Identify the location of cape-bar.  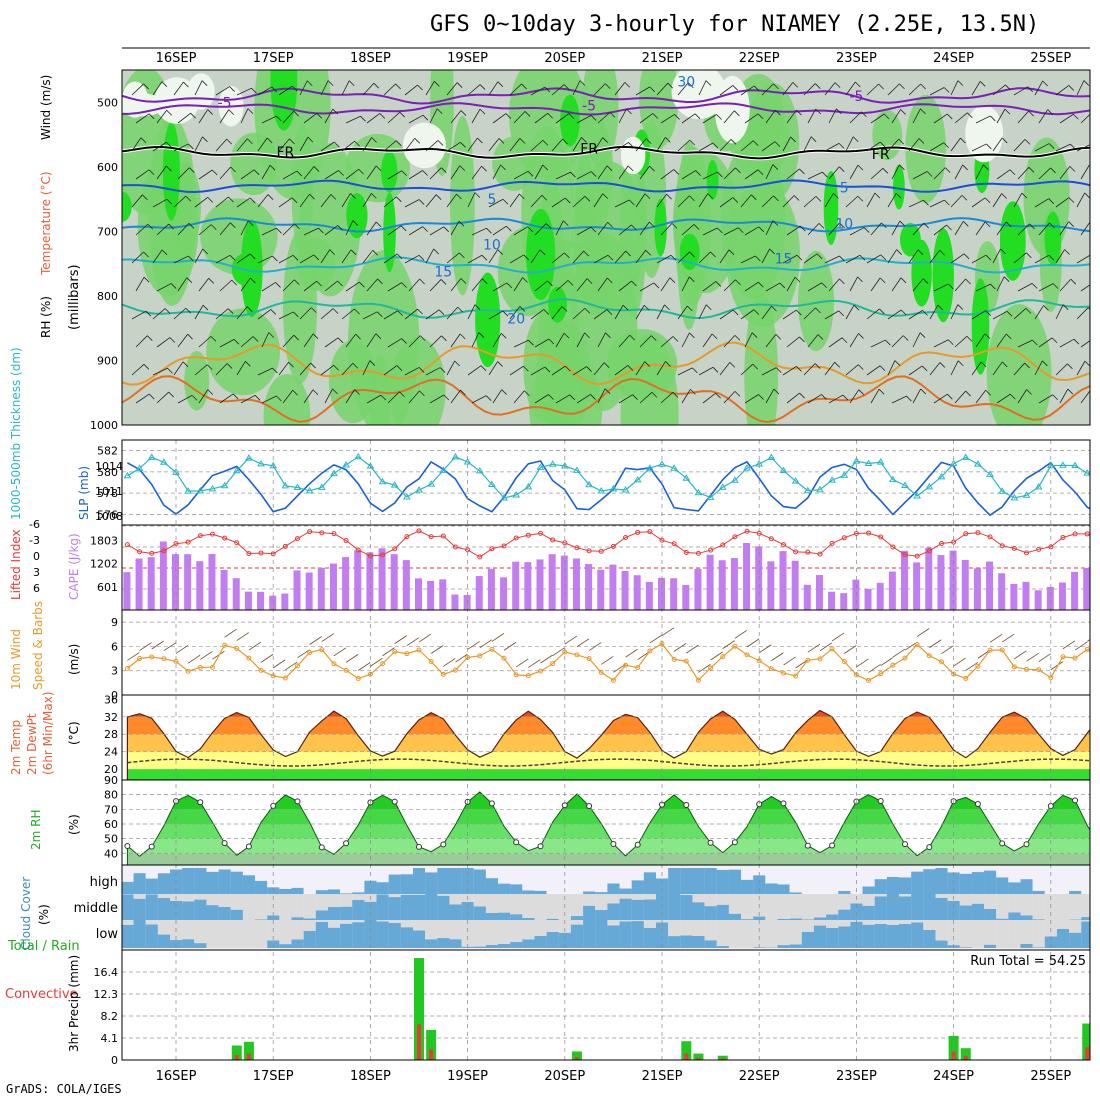
(564, 582).